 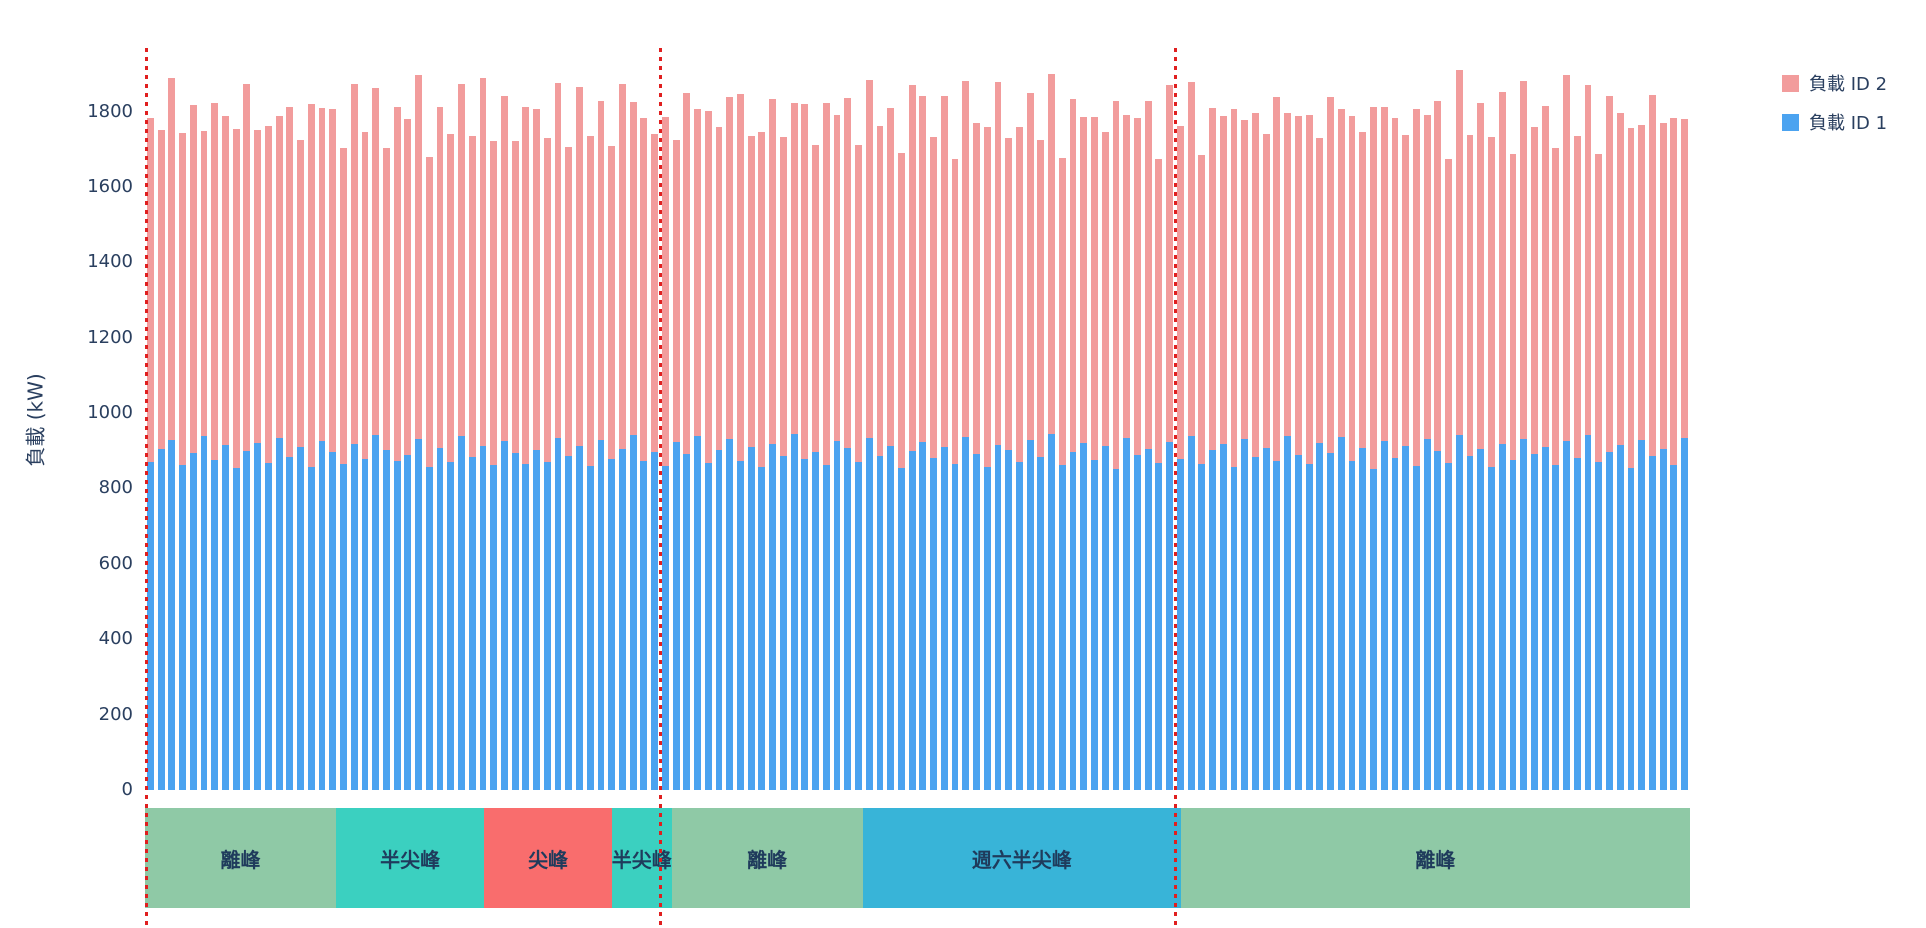 I want to click on legend-item-load-id-1: 負載 ID 1, so click(x=1834, y=122).